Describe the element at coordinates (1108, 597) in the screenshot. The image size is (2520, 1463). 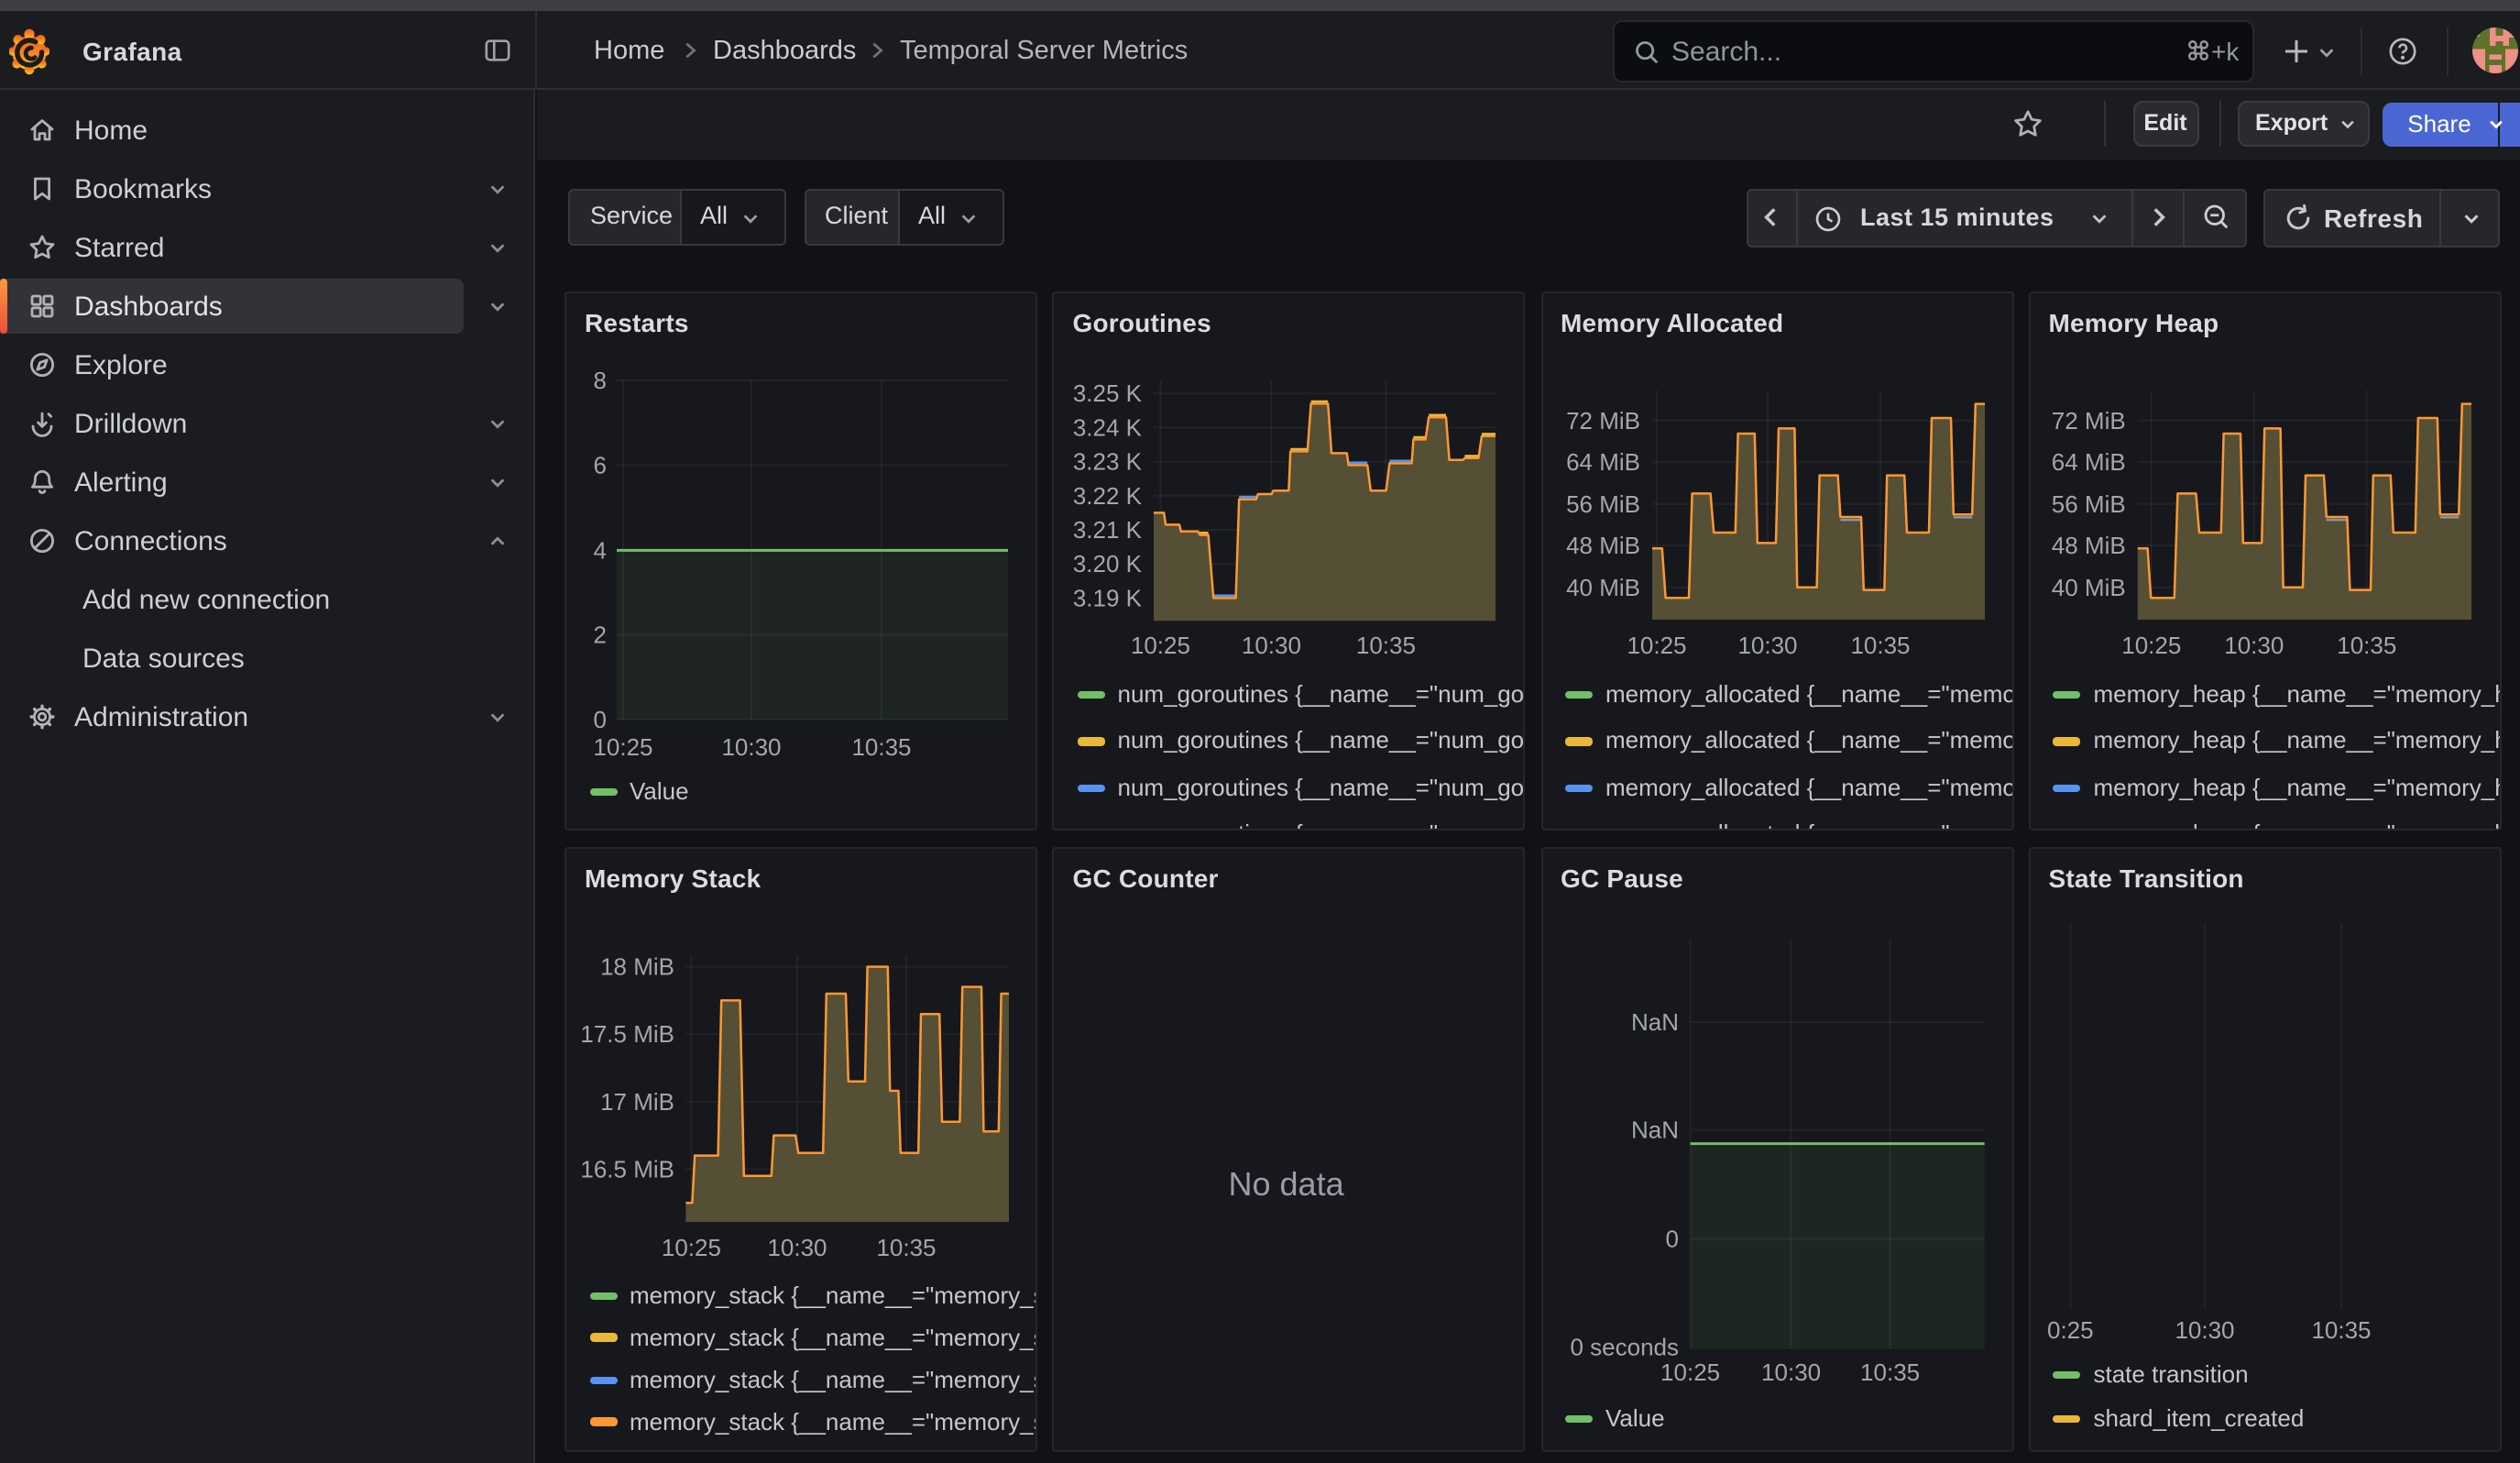
I see `svg-text: 3.19 K` at that location.